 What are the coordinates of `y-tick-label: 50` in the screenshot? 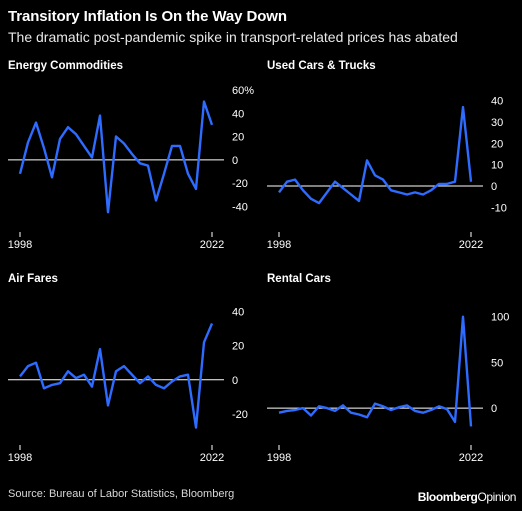 It's located at (497, 363).